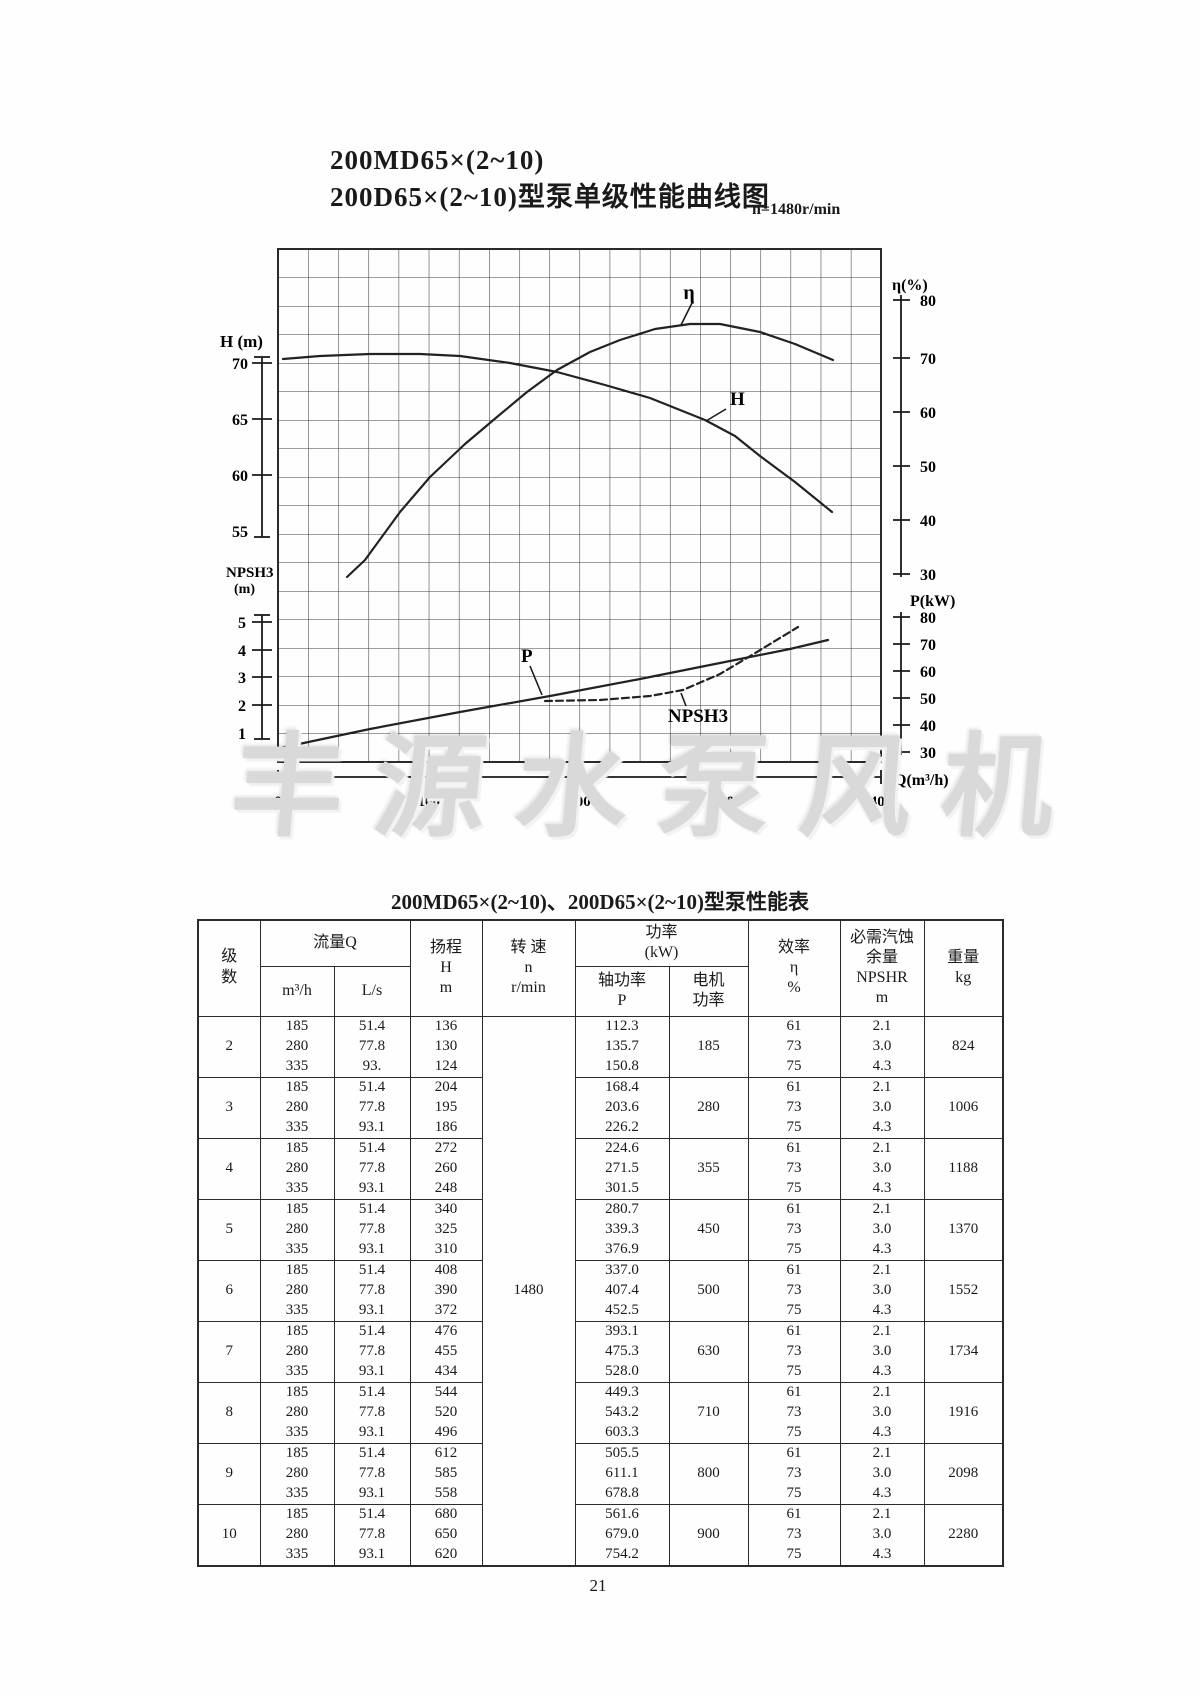 Image resolution: width=1200 pixels, height=1696 pixels. I want to click on chart-title-line1: 200MD65×(2~10), so click(437, 160).